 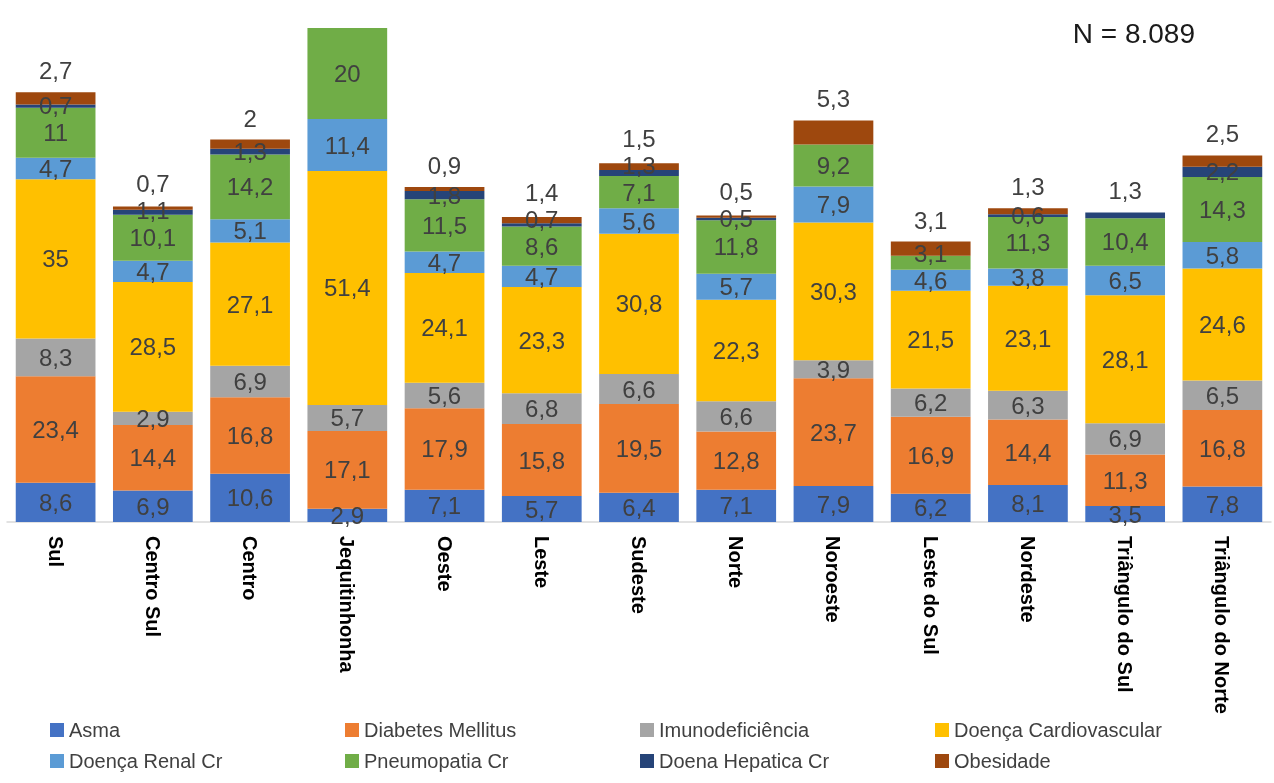 What do you see at coordinates (146, 761) in the screenshot?
I see `legend-label: Doença Renal Cr` at bounding box center [146, 761].